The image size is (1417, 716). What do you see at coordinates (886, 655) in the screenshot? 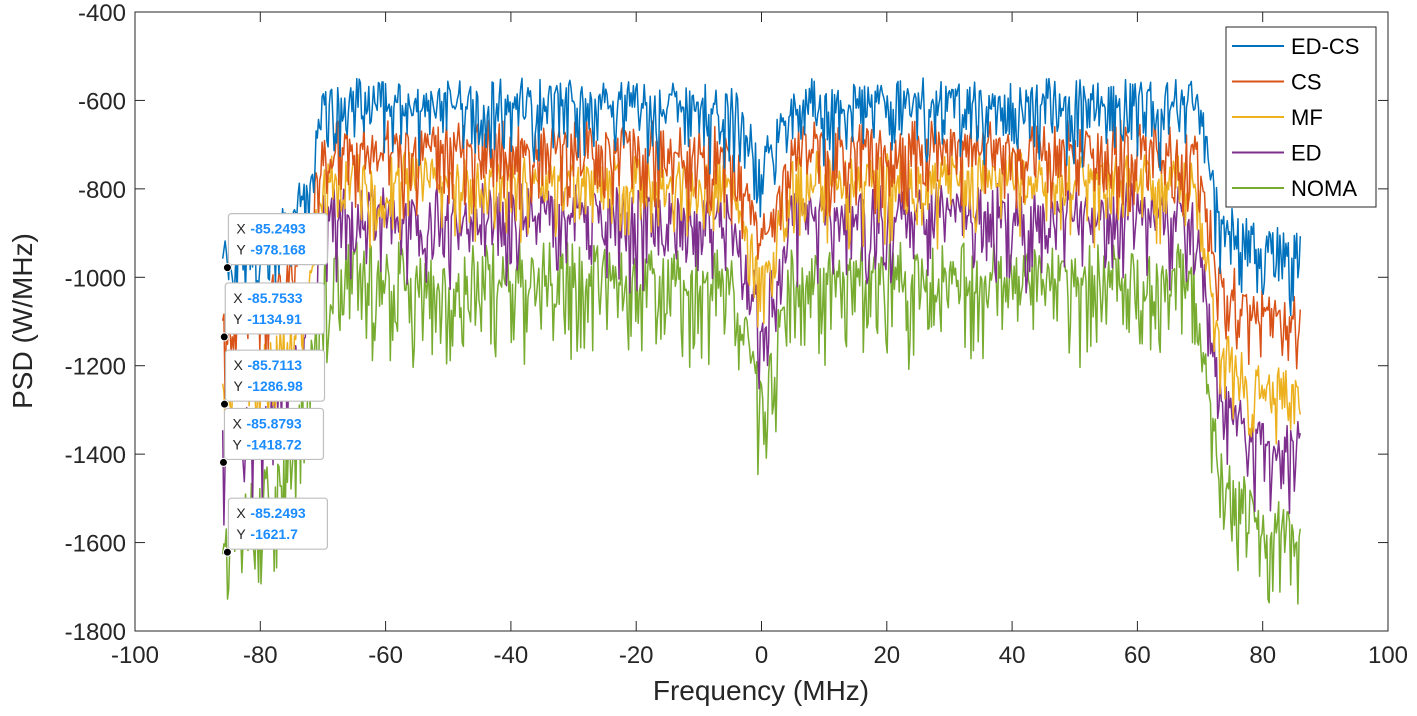
I see `x-tick-label: 20` at bounding box center [886, 655].